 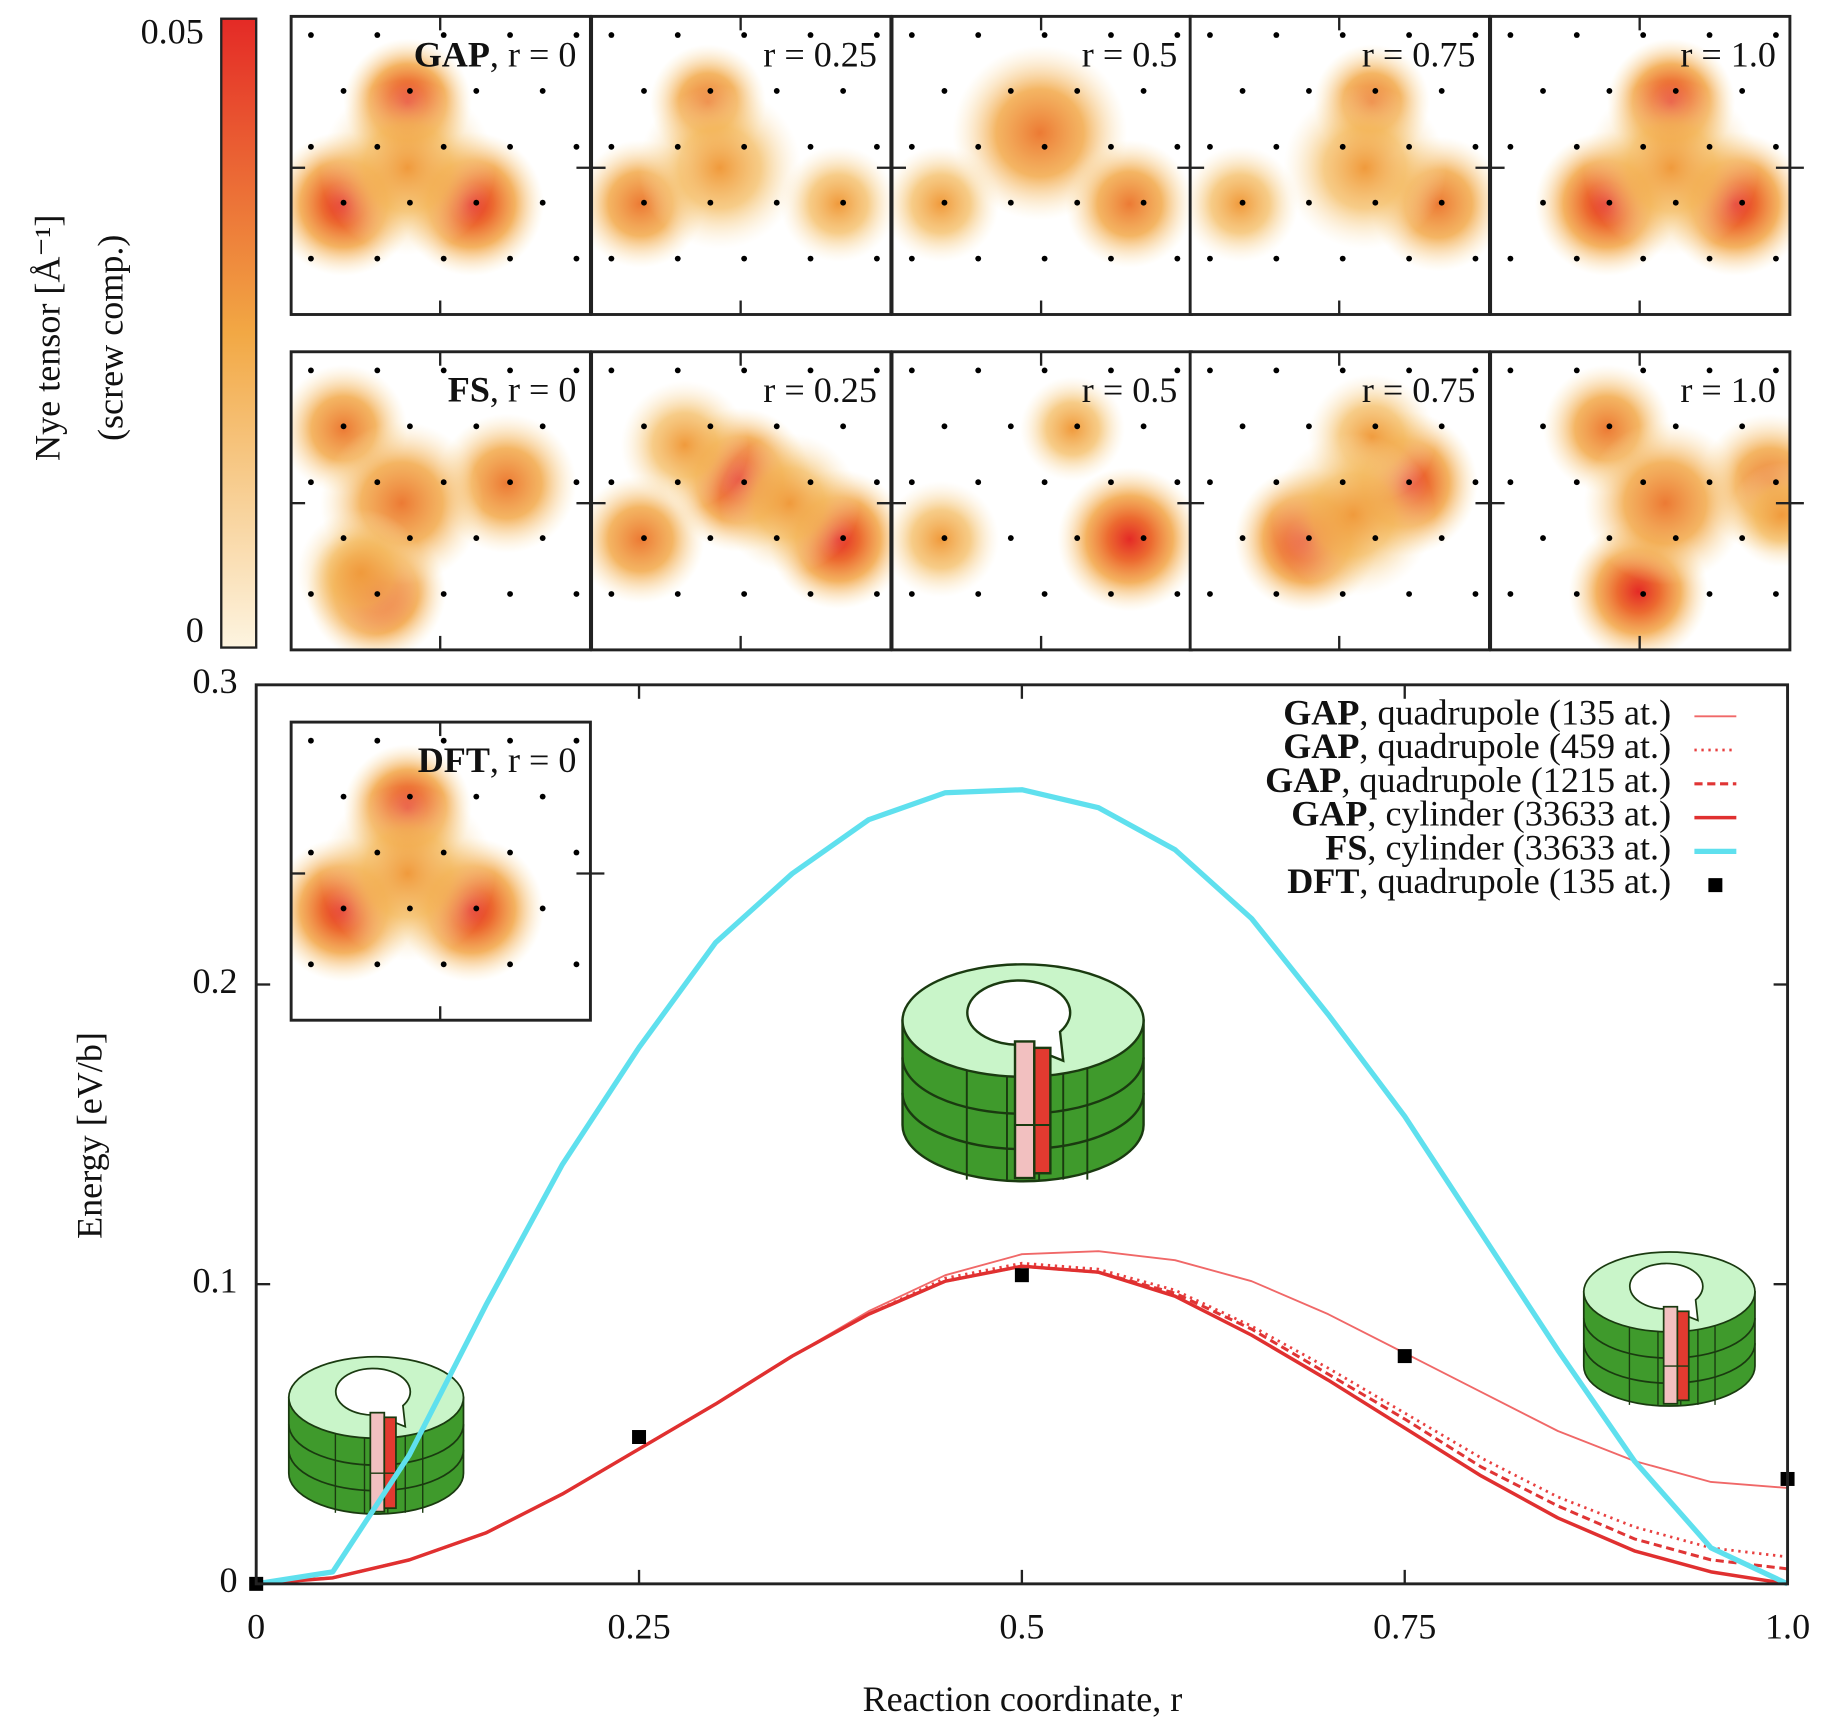 What do you see at coordinates (214, 981) in the screenshot?
I see `y-tick-label: 0.2` at bounding box center [214, 981].